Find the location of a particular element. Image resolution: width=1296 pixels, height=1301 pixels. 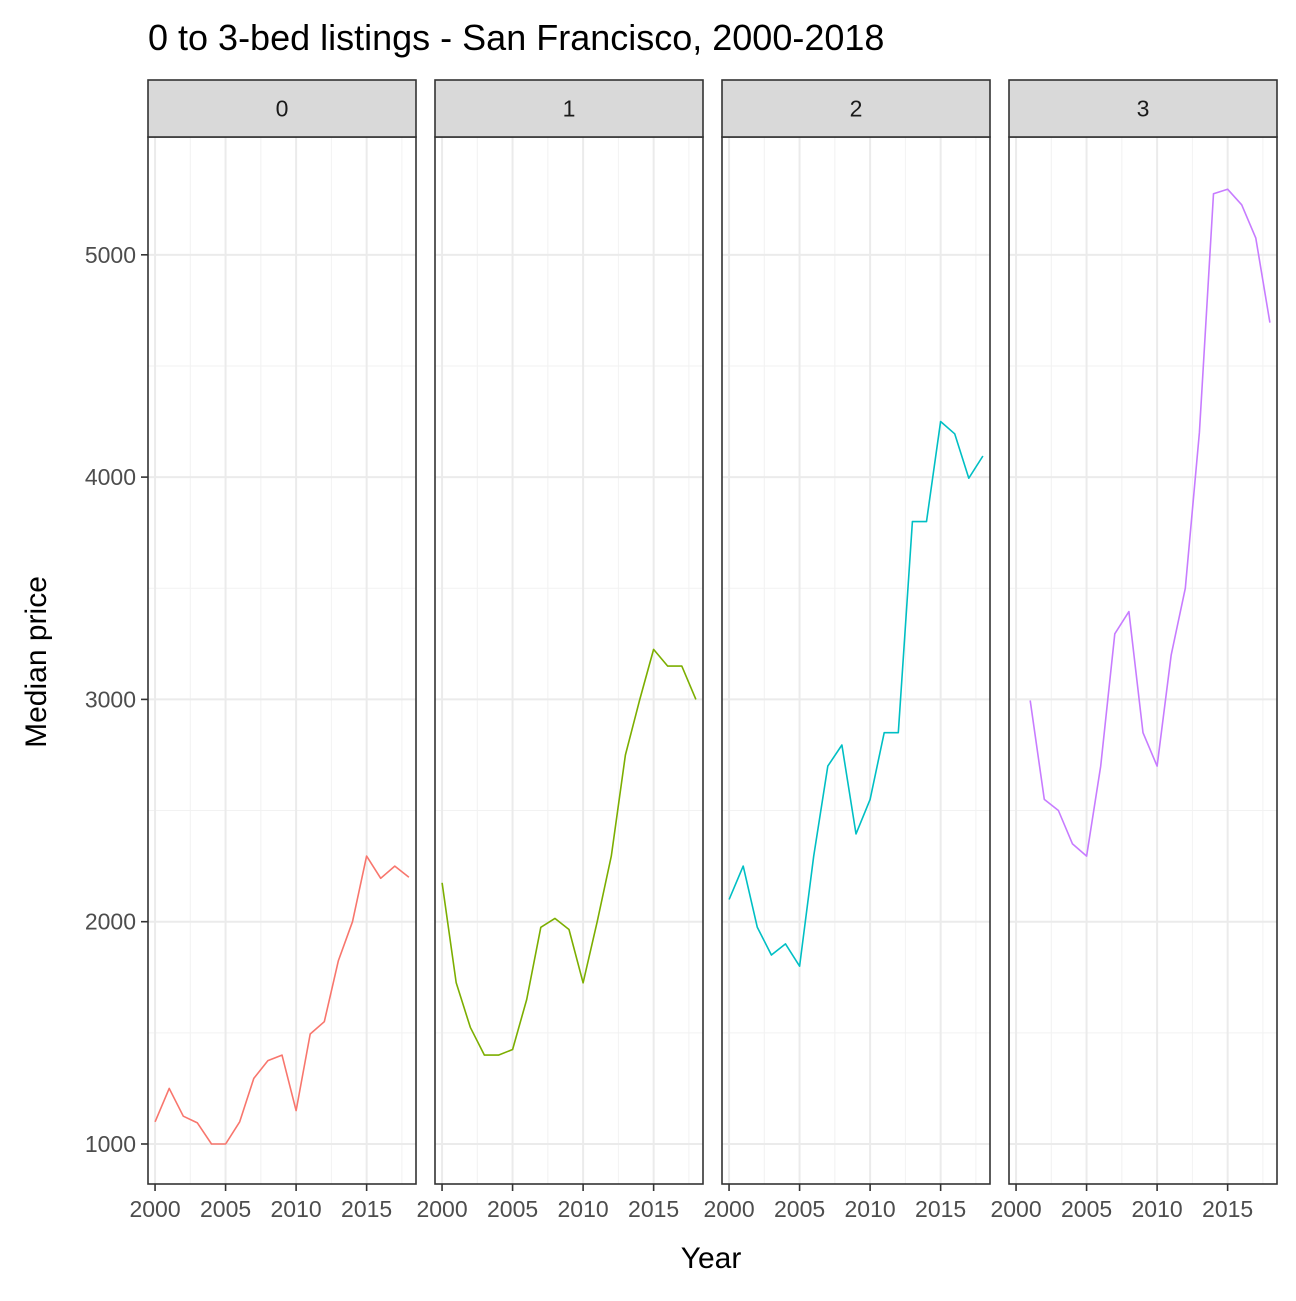

x-tick-label: 2015 is located at coordinates (653, 1209).